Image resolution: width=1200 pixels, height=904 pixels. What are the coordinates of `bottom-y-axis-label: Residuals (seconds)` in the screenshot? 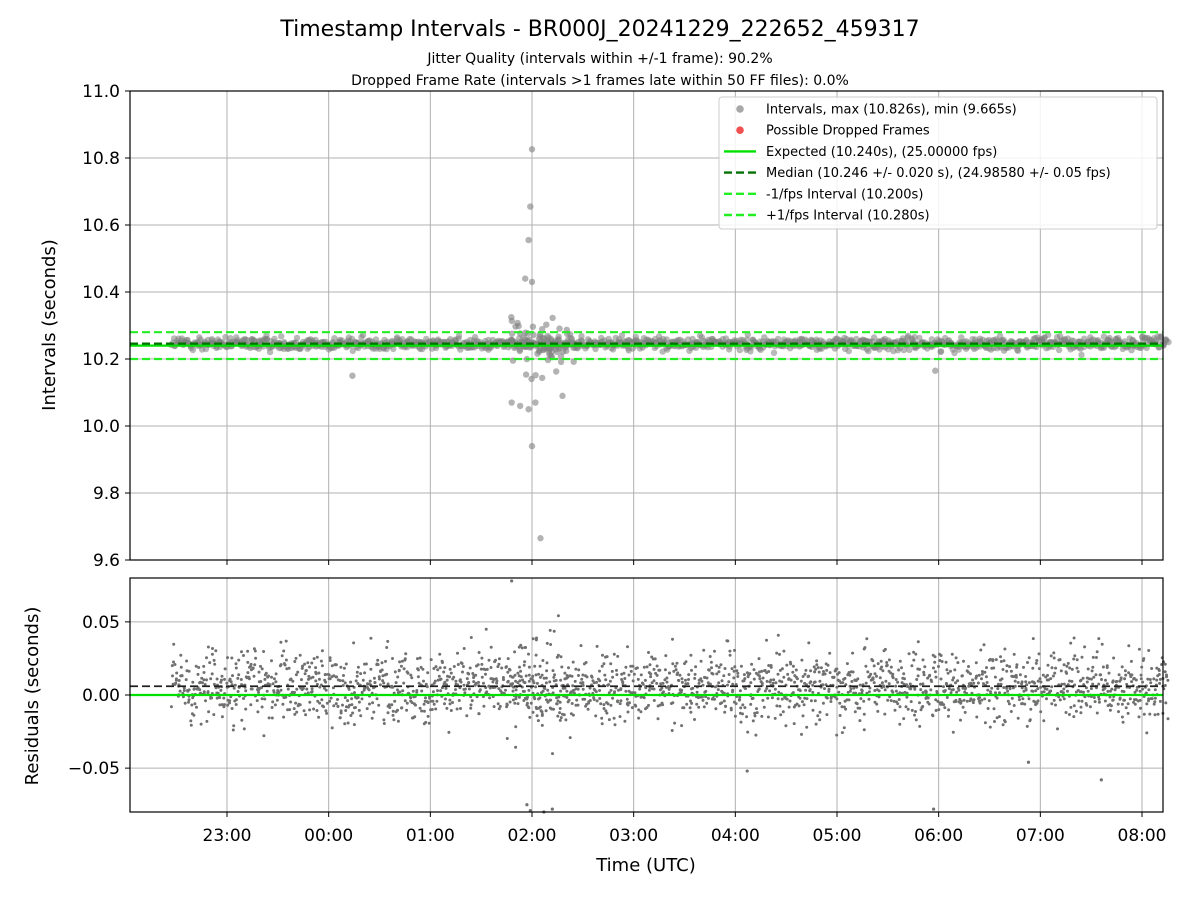 It's located at (32, 696).